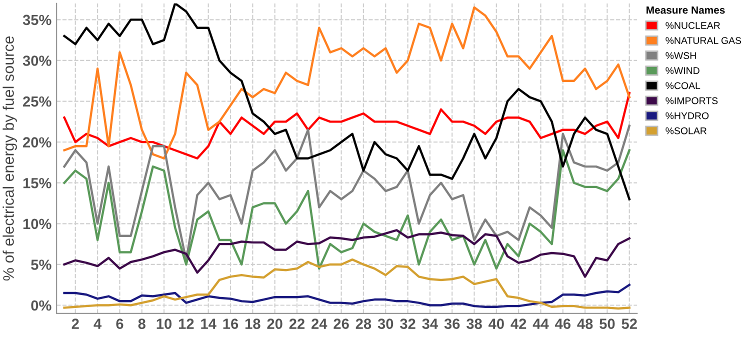 This screenshot has height=337, width=754. I want to click on legend-label: %NATURAL GAS, so click(704, 40).